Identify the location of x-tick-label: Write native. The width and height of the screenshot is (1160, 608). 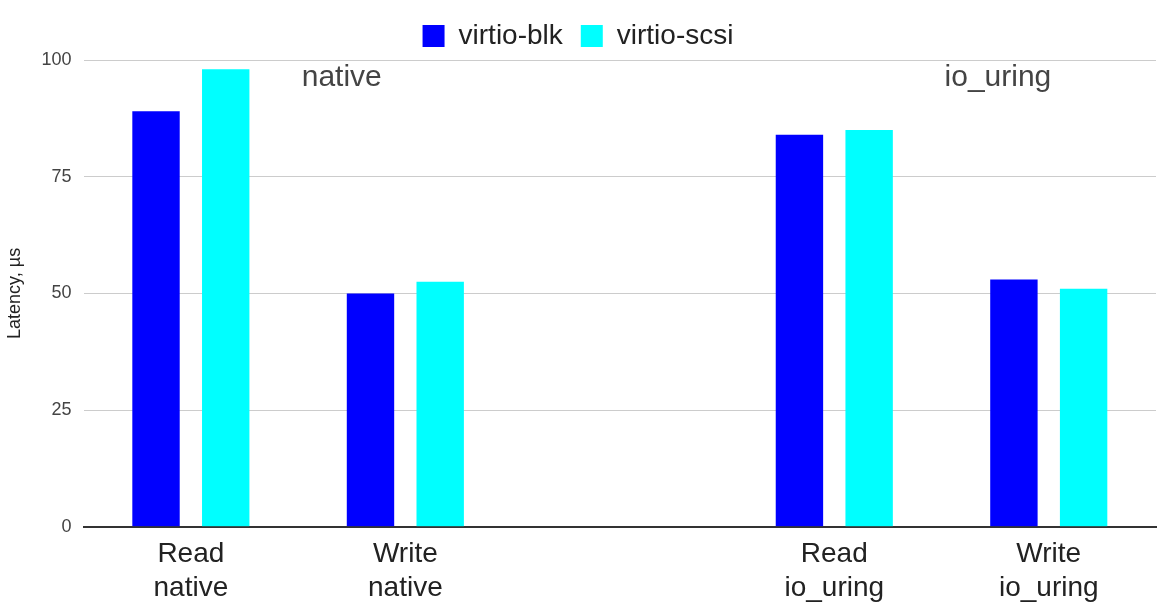
(405, 569).